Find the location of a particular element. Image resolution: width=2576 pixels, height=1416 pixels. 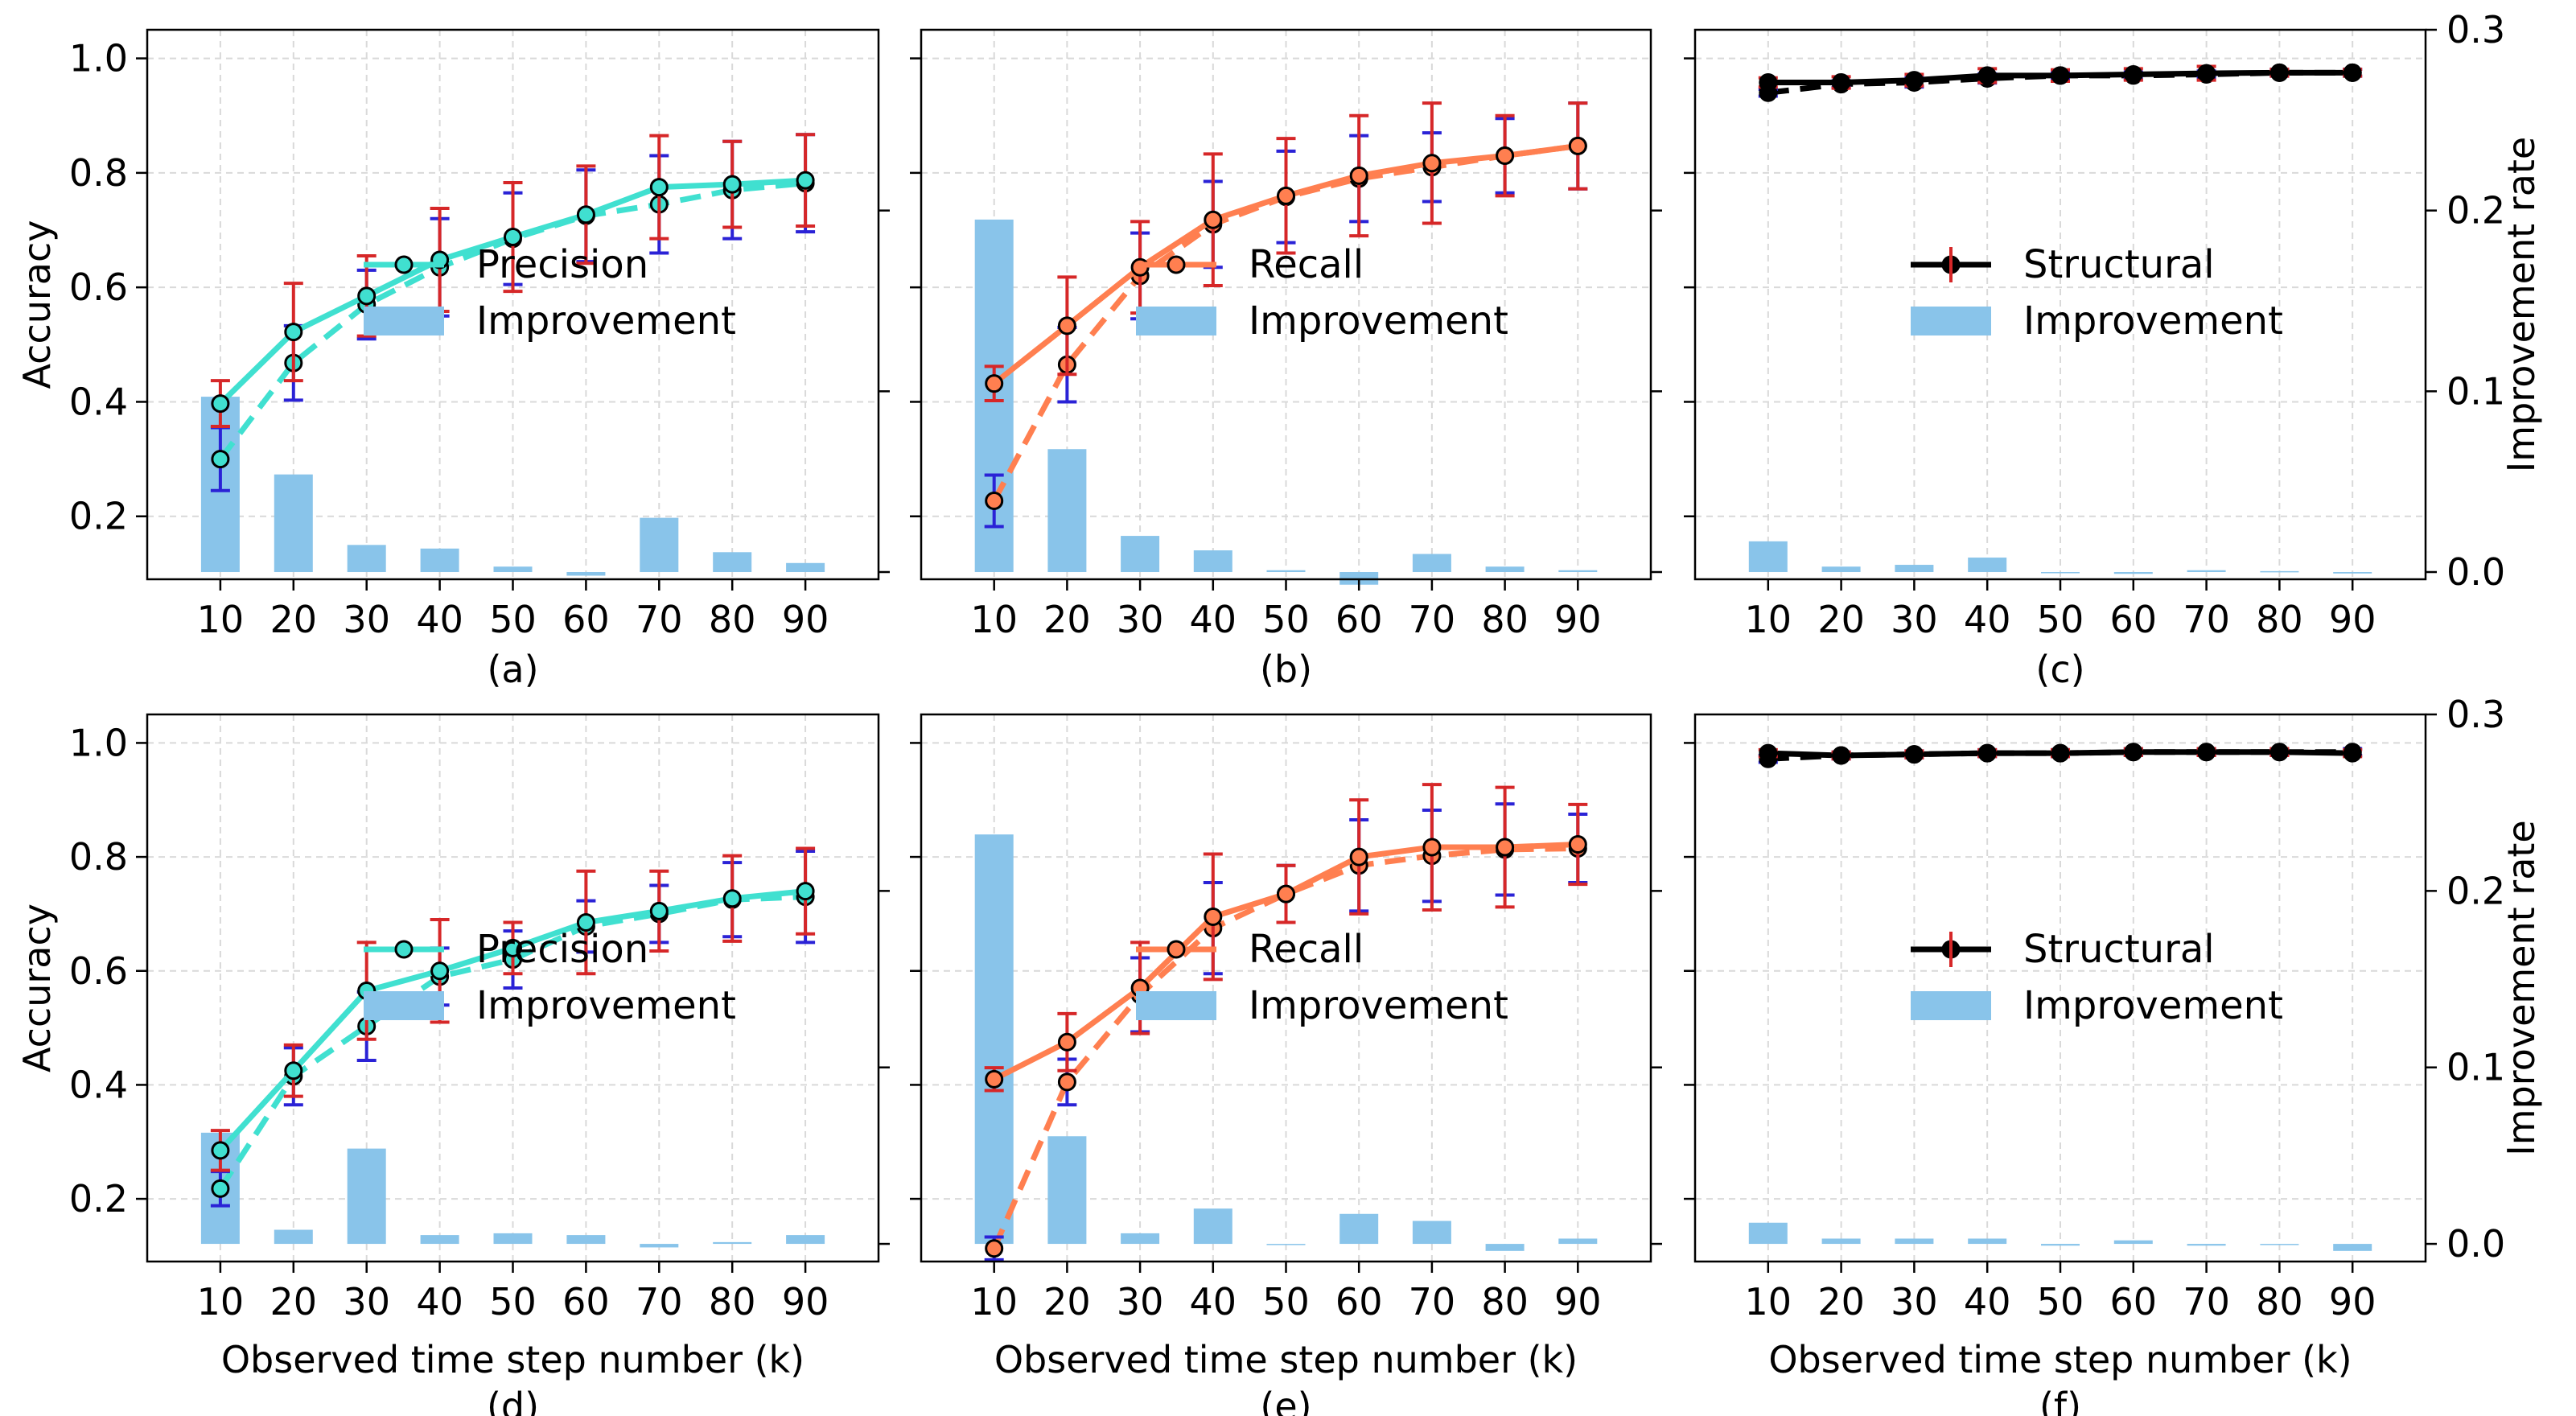

legend-label: Structural is located at coordinates (2119, 950).